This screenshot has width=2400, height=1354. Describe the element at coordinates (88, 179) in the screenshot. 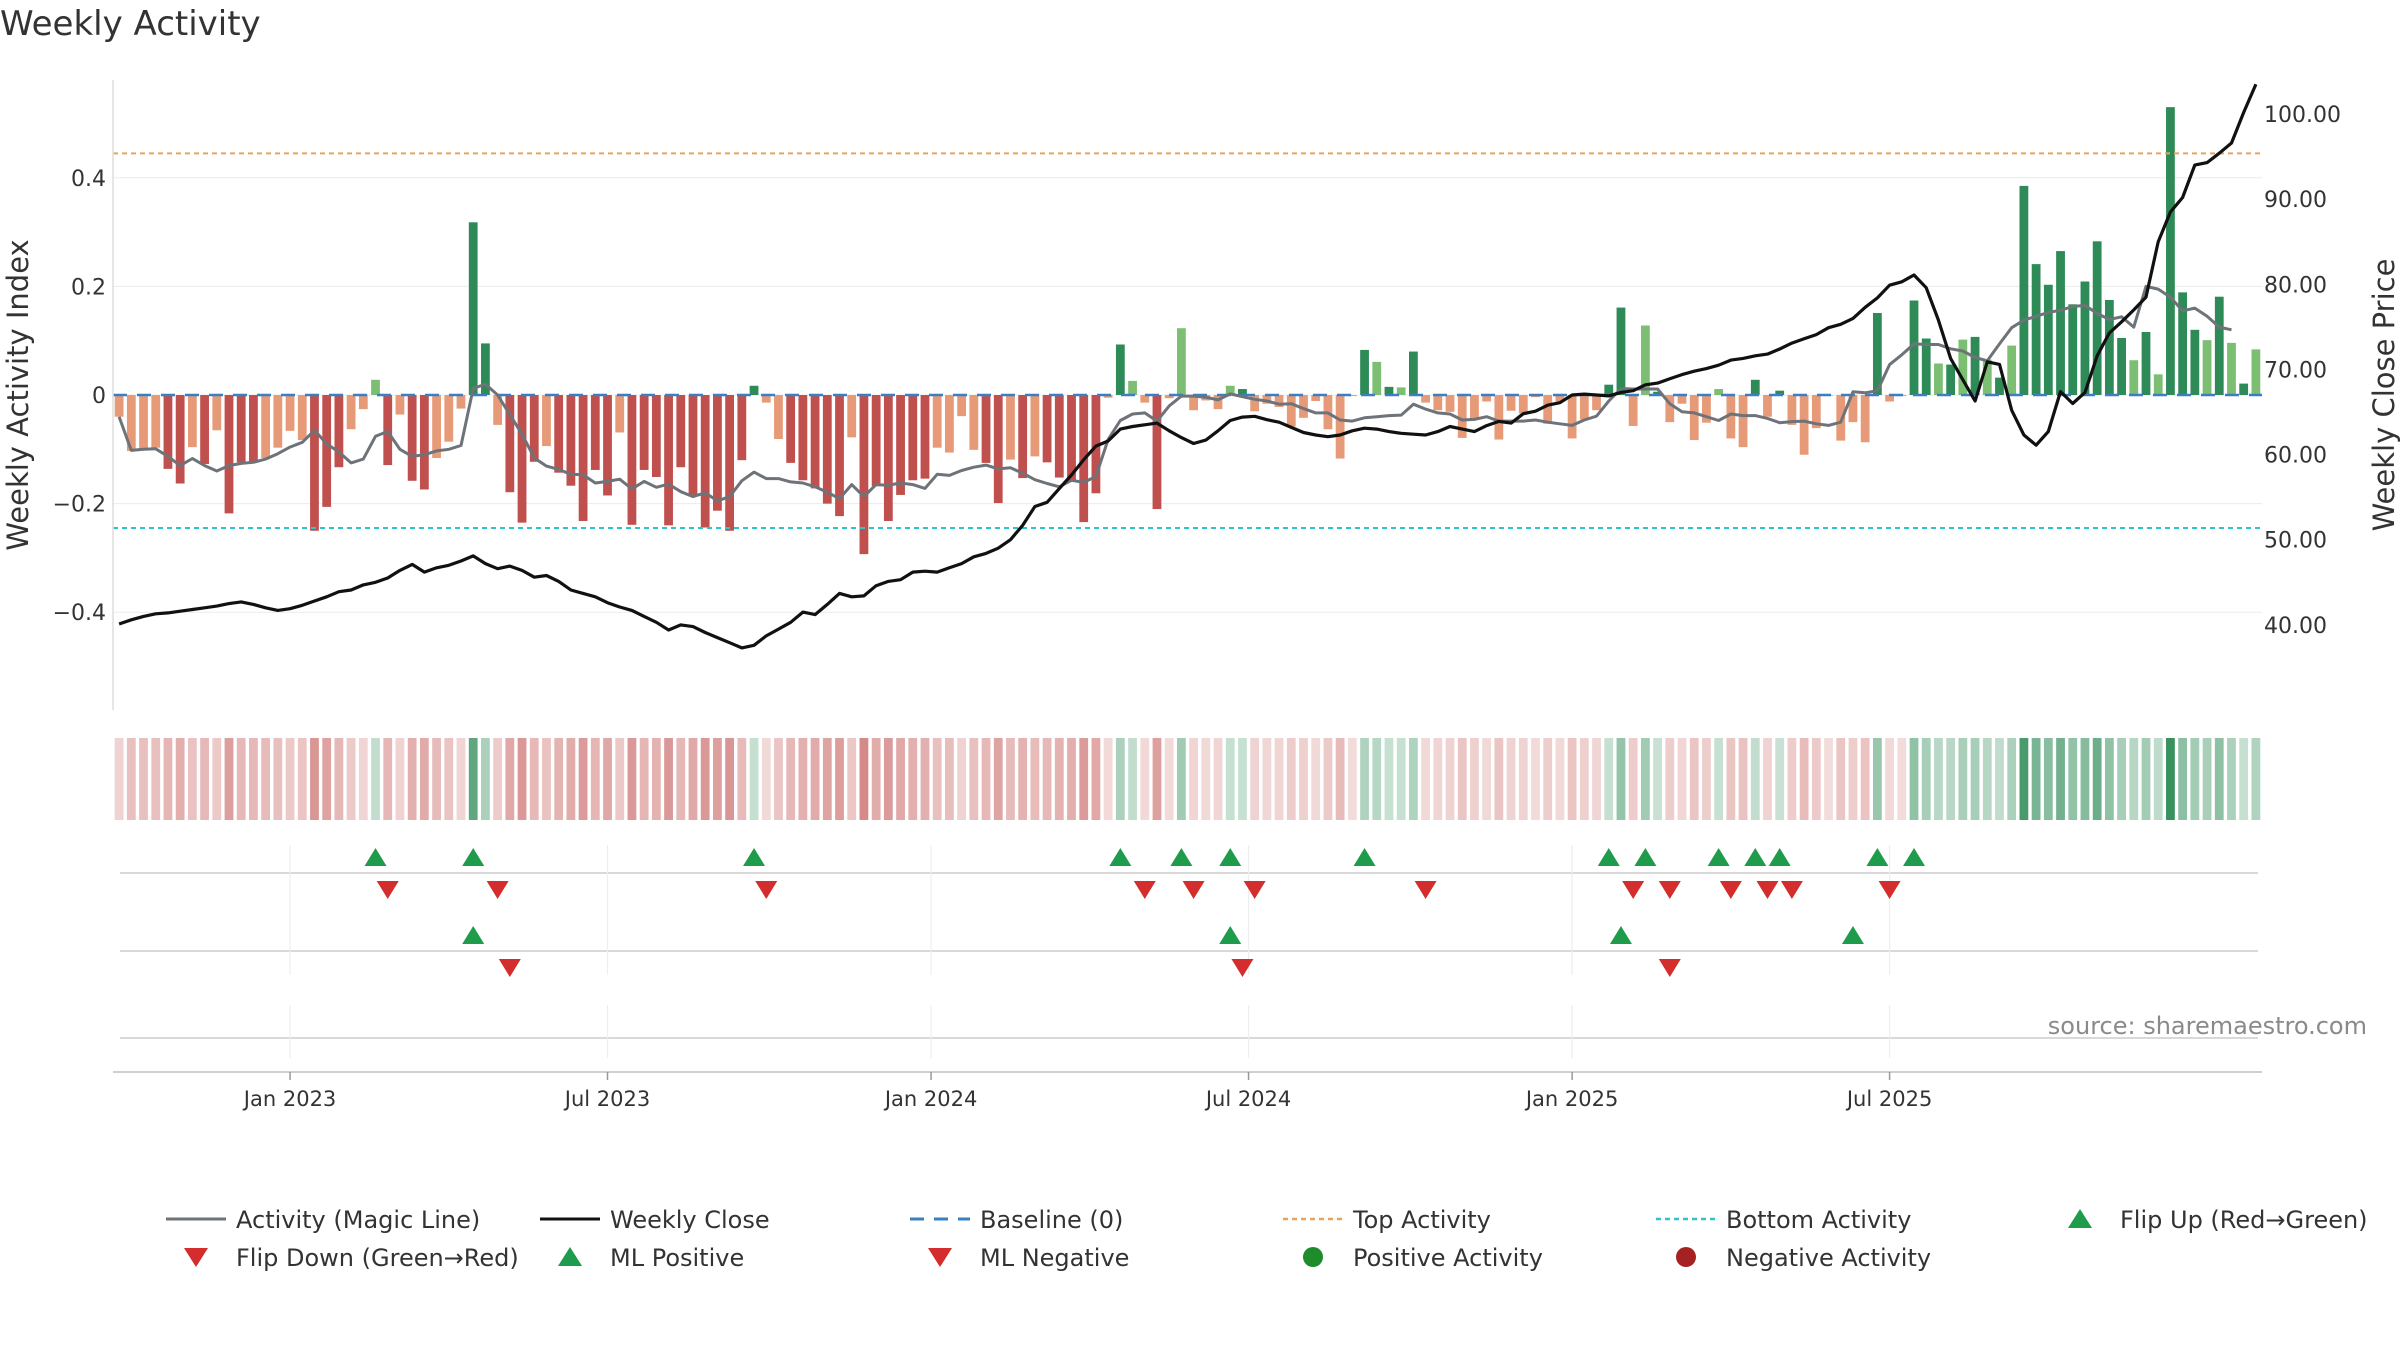

I see `left-tick-label: 0.4` at that location.